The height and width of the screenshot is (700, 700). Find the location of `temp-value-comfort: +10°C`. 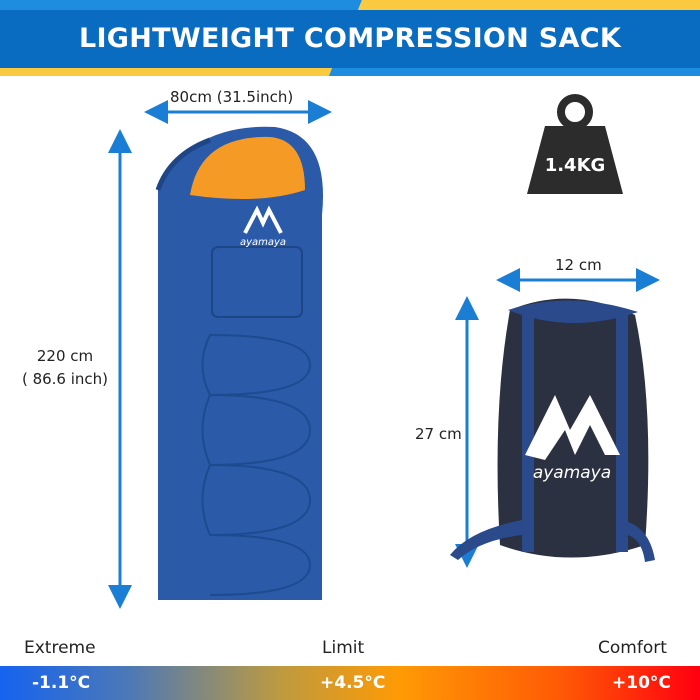

temp-value-comfort: +10°C is located at coordinates (641, 683).